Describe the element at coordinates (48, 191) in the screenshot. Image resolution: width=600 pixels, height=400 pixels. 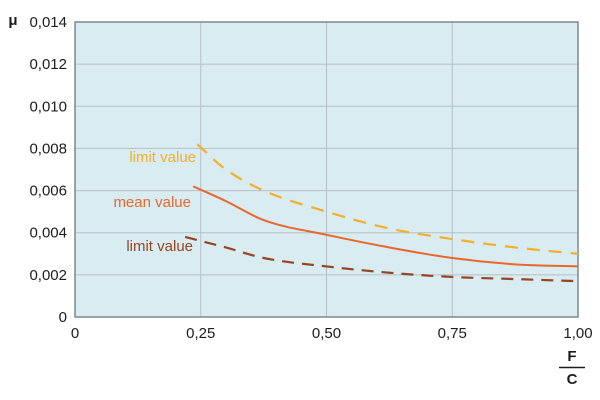
I see `y-tick-label: 0,006` at that location.